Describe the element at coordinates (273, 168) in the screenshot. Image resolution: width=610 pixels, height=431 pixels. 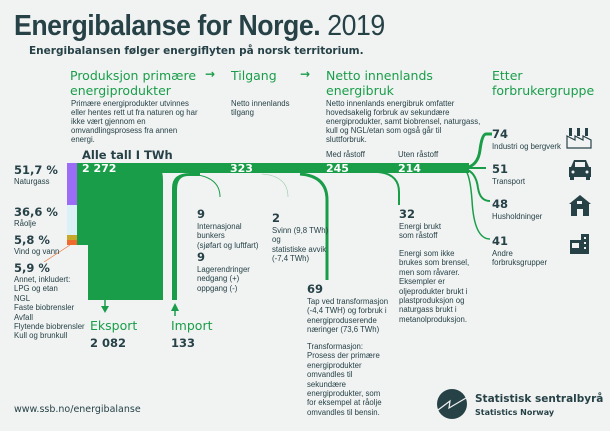
I see `main-band` at that location.